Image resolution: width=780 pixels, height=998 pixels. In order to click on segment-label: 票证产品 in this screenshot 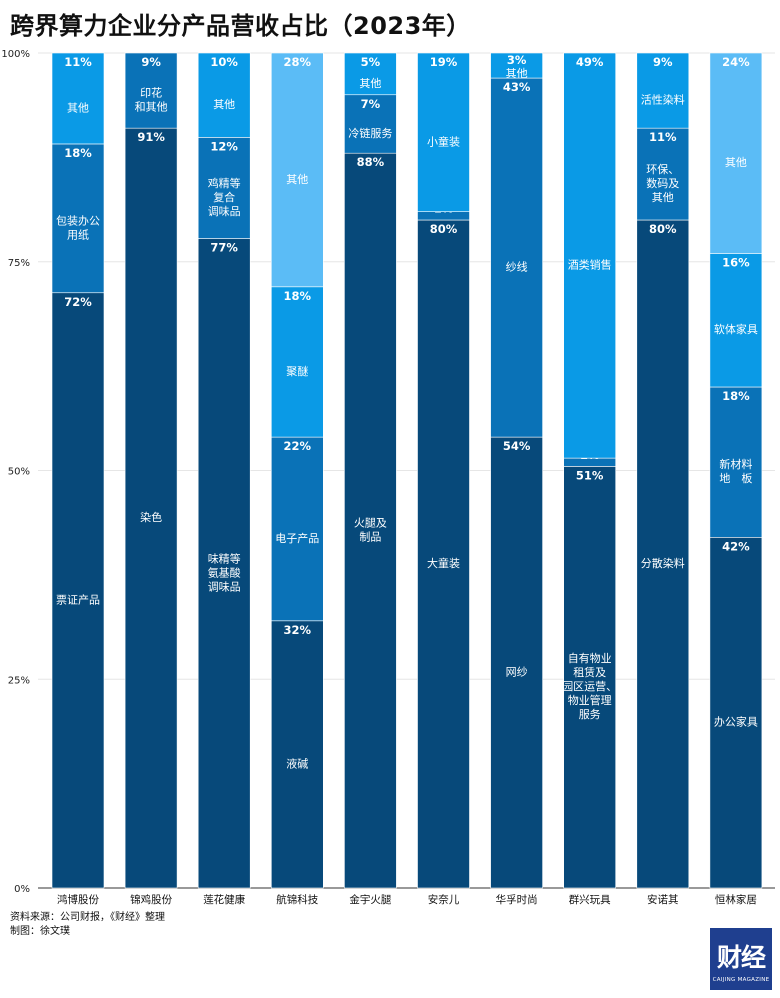, I will do `click(78, 599)`.